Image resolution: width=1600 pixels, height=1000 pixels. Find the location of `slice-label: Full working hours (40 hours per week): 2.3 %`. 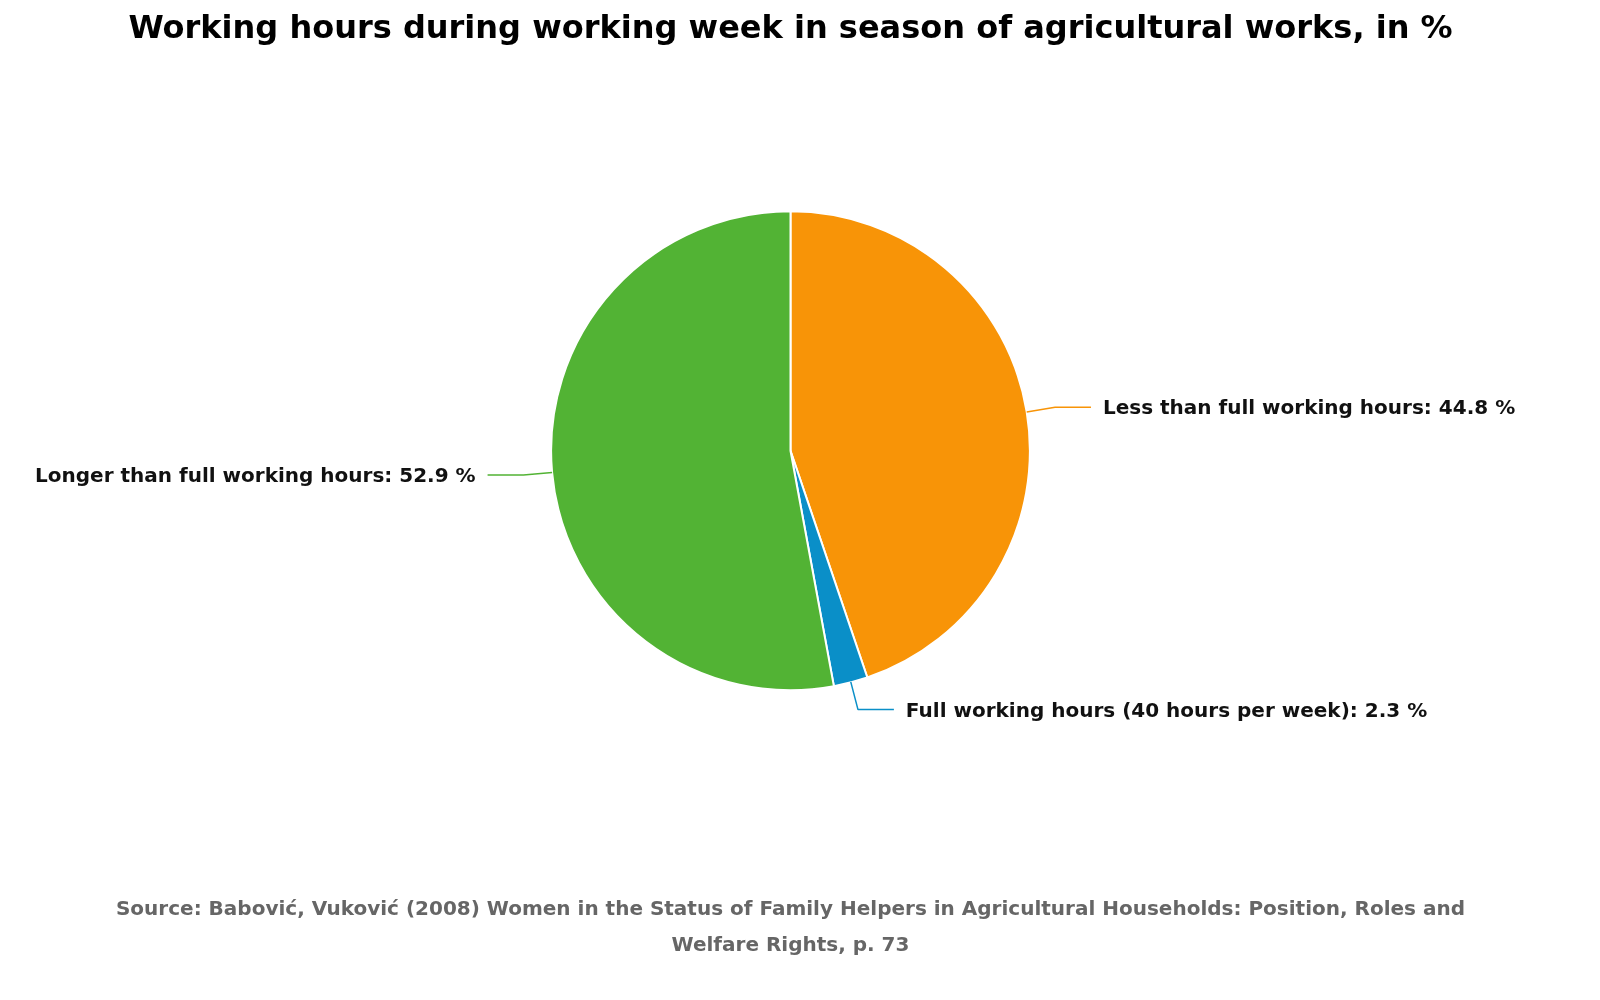

slice-label: Full working hours (40 hours per week): 2.3 % is located at coordinates (1166, 709).